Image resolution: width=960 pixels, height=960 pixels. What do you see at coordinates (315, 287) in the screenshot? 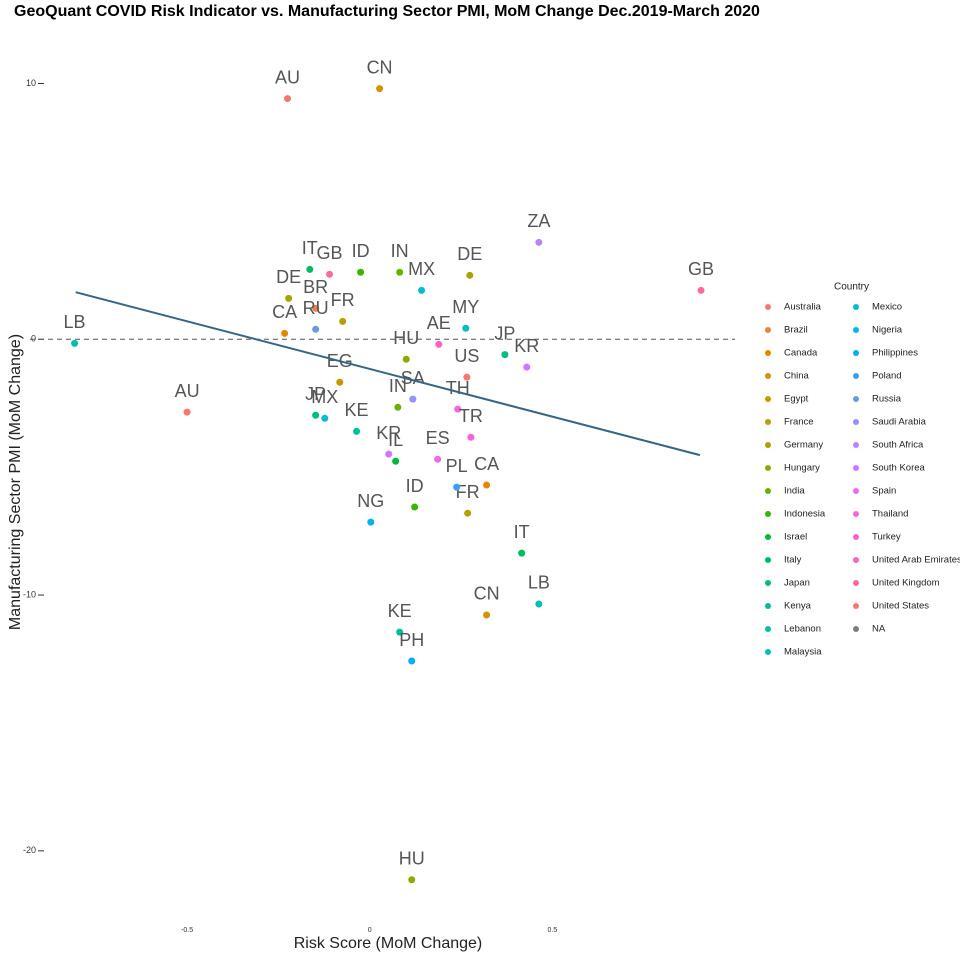
I see `point-label: BR` at bounding box center [315, 287].